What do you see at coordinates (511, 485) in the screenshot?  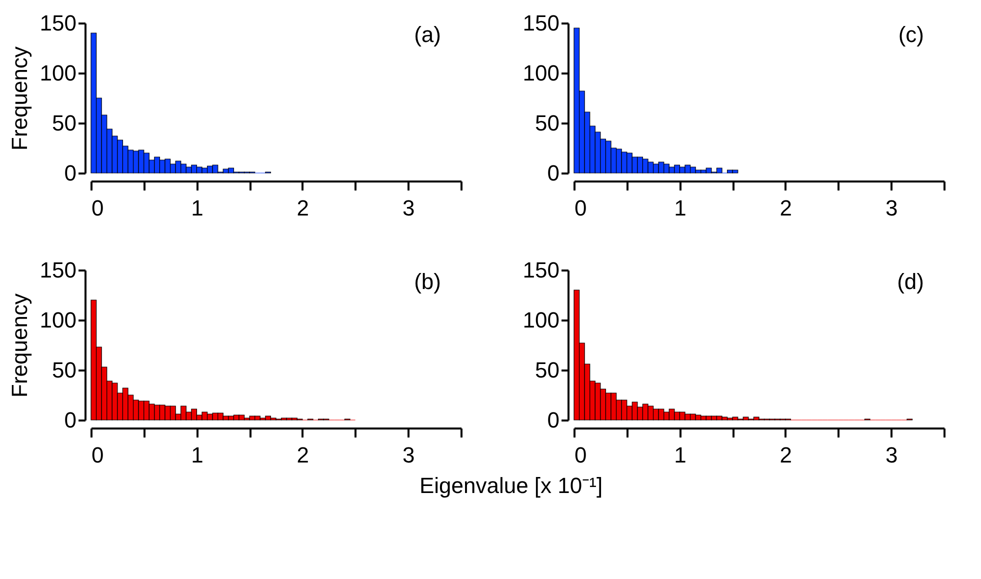 I see `x-axis-title: Eigenvalue [x 10⁻¹]` at bounding box center [511, 485].